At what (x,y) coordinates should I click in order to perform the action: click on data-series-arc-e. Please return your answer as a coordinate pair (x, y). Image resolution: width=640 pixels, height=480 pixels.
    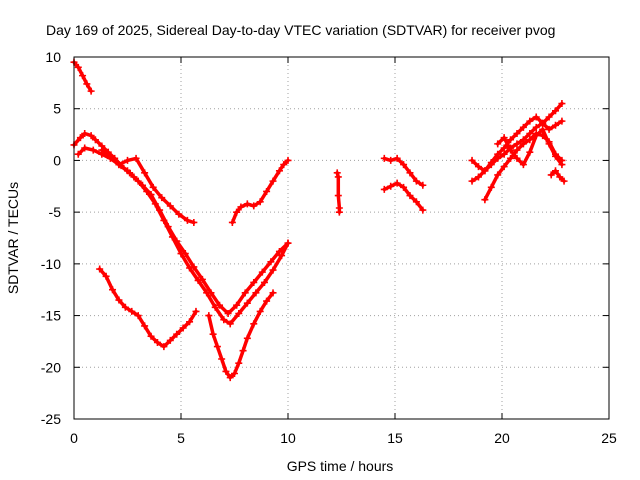
    Looking at the image, I should click on (148, 308).